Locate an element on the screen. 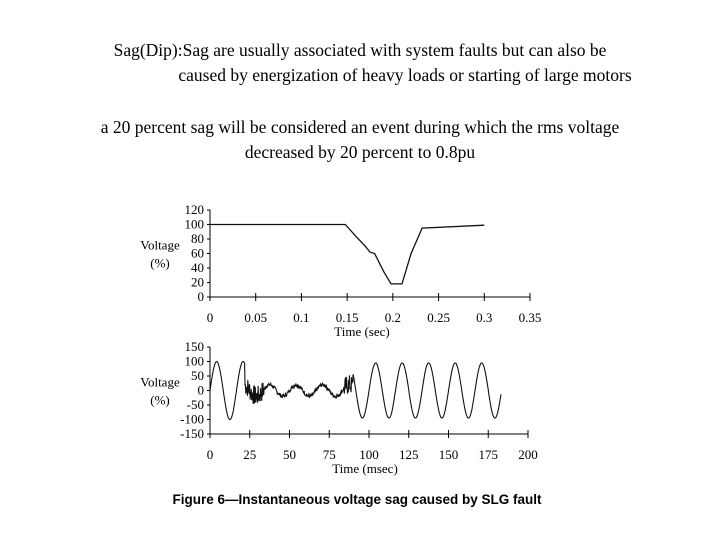 The width and height of the screenshot is (720, 540). x-tick-label: 175 is located at coordinates (489, 454).